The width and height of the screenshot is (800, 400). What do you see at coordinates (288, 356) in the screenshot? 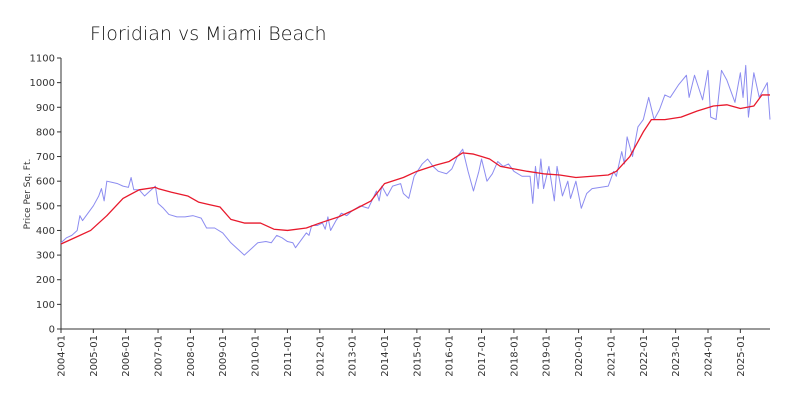
I see `x-tick-label: 2011-01` at bounding box center [288, 356].